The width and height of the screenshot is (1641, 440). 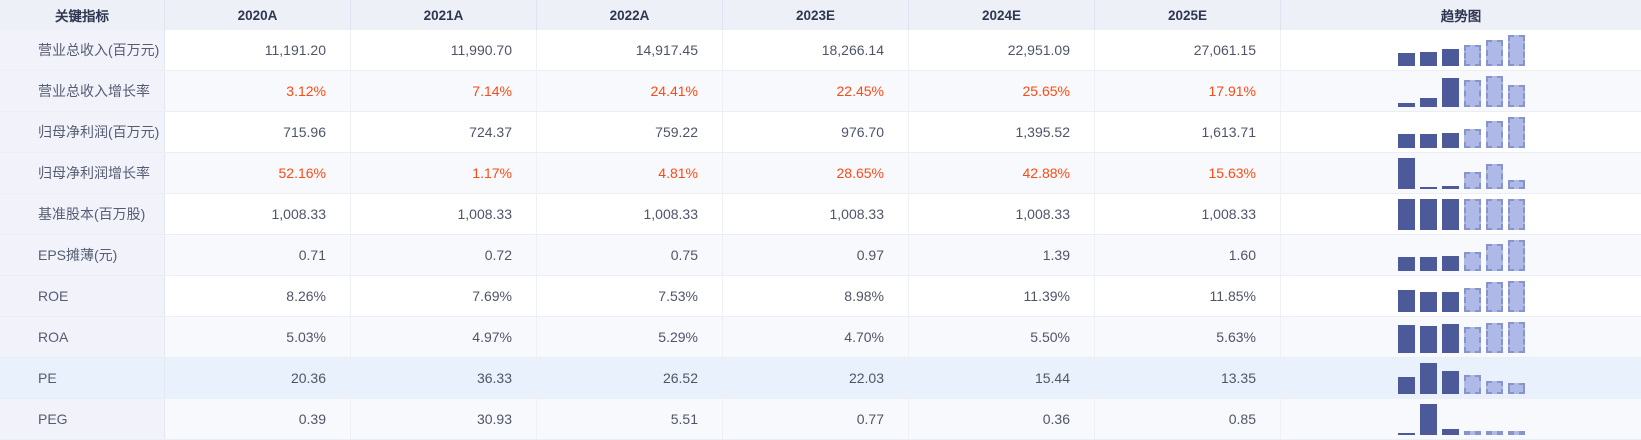 What do you see at coordinates (630, 173) in the screenshot?
I see `value-cell: 4.81%` at bounding box center [630, 173].